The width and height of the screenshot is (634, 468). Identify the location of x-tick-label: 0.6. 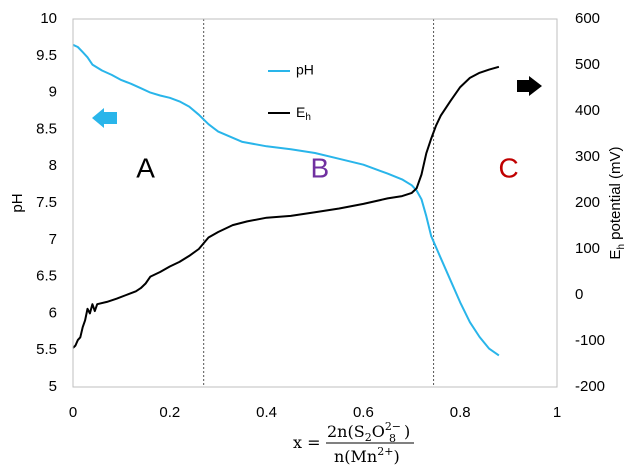
(363, 412).